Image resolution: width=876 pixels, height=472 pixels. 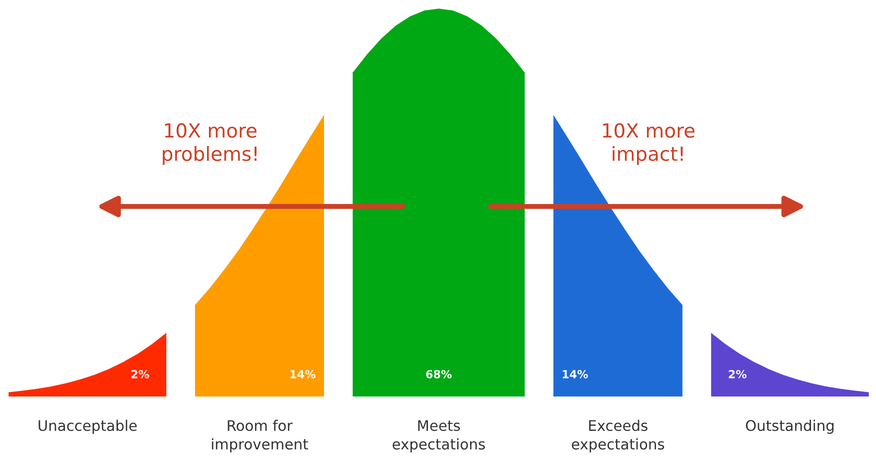 I want to click on series-label: Outstanding, so click(x=790, y=427).